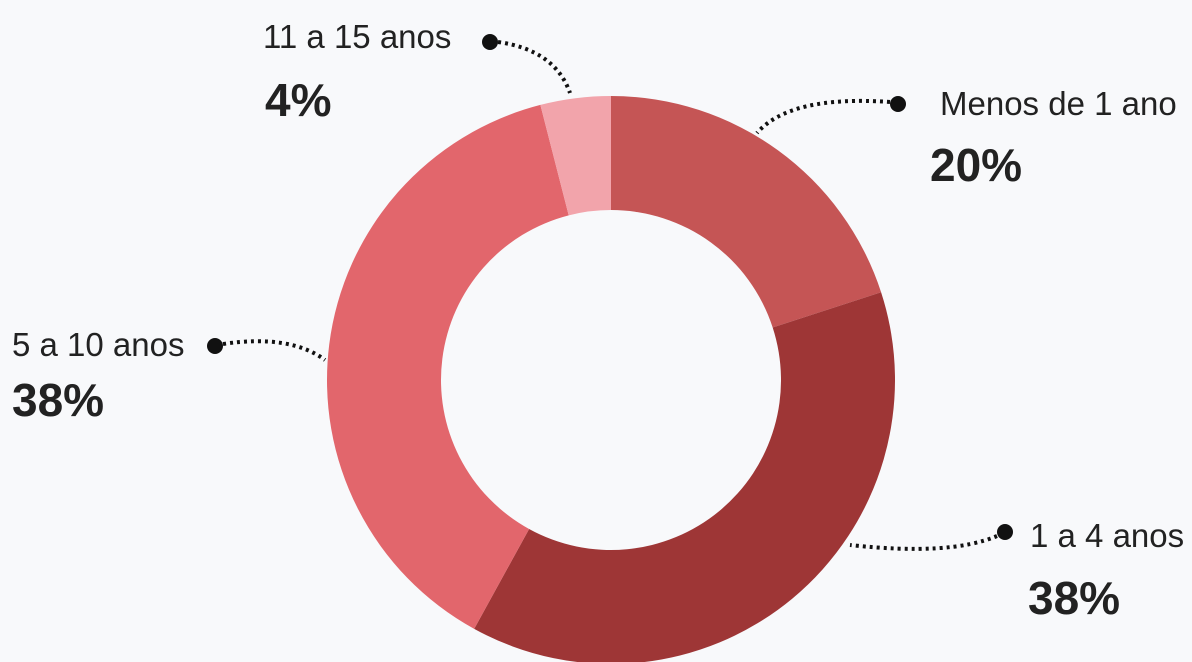 Image resolution: width=1192 pixels, height=662 pixels. Describe the element at coordinates (1107, 535) in the screenshot. I see `slice-label: 1 a 4 anos` at that location.